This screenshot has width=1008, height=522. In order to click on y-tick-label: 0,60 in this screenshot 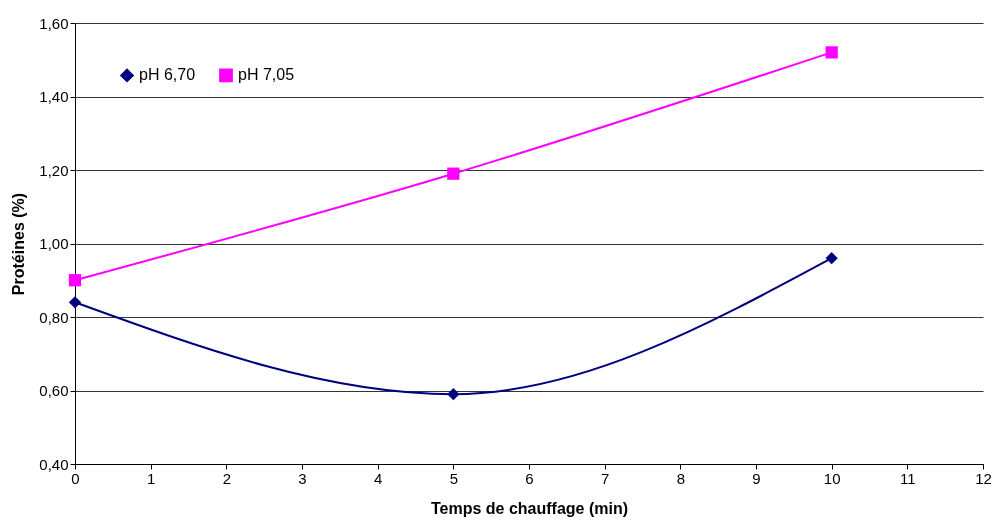, I will do `click(54, 390)`.